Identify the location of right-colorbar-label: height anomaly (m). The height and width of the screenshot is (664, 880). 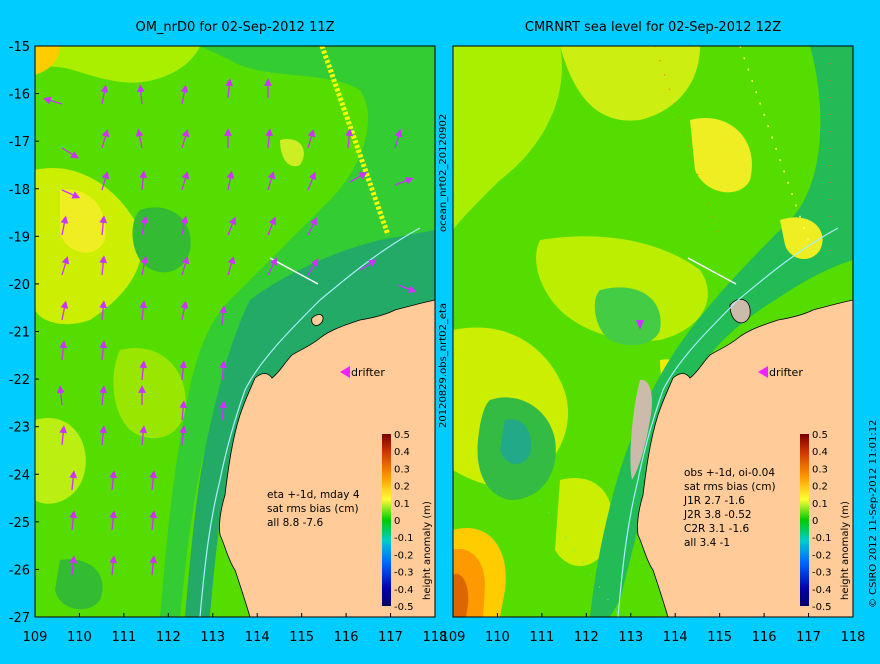
(845, 550).